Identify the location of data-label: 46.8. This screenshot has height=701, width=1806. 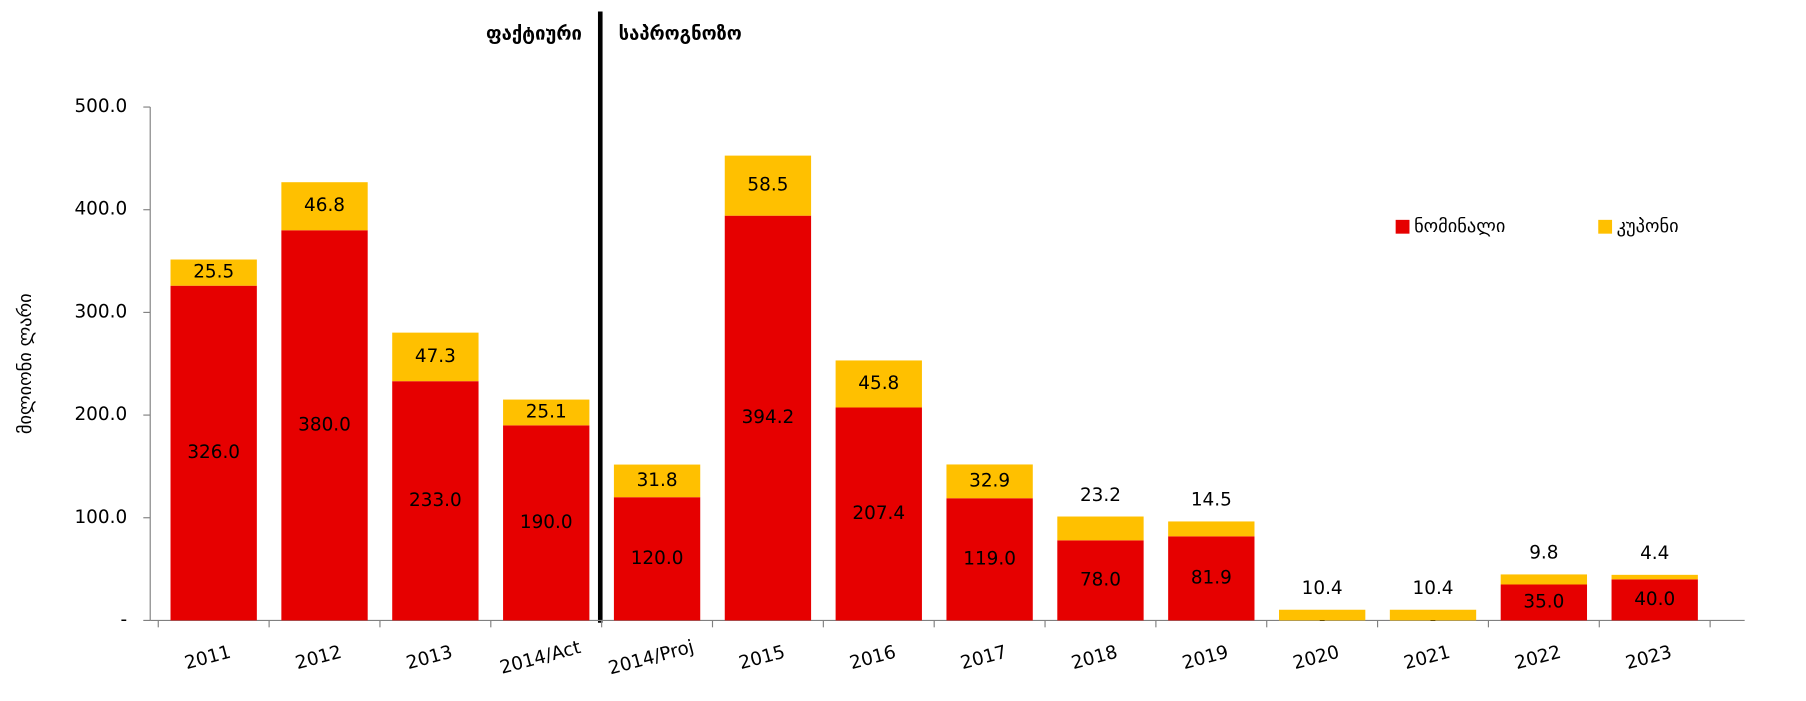
(324, 205).